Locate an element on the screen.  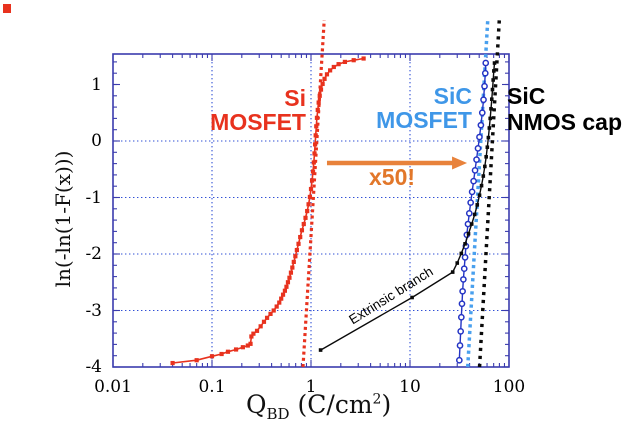
si-mosfet-label-line1: Si is located at coordinates (295, 98).